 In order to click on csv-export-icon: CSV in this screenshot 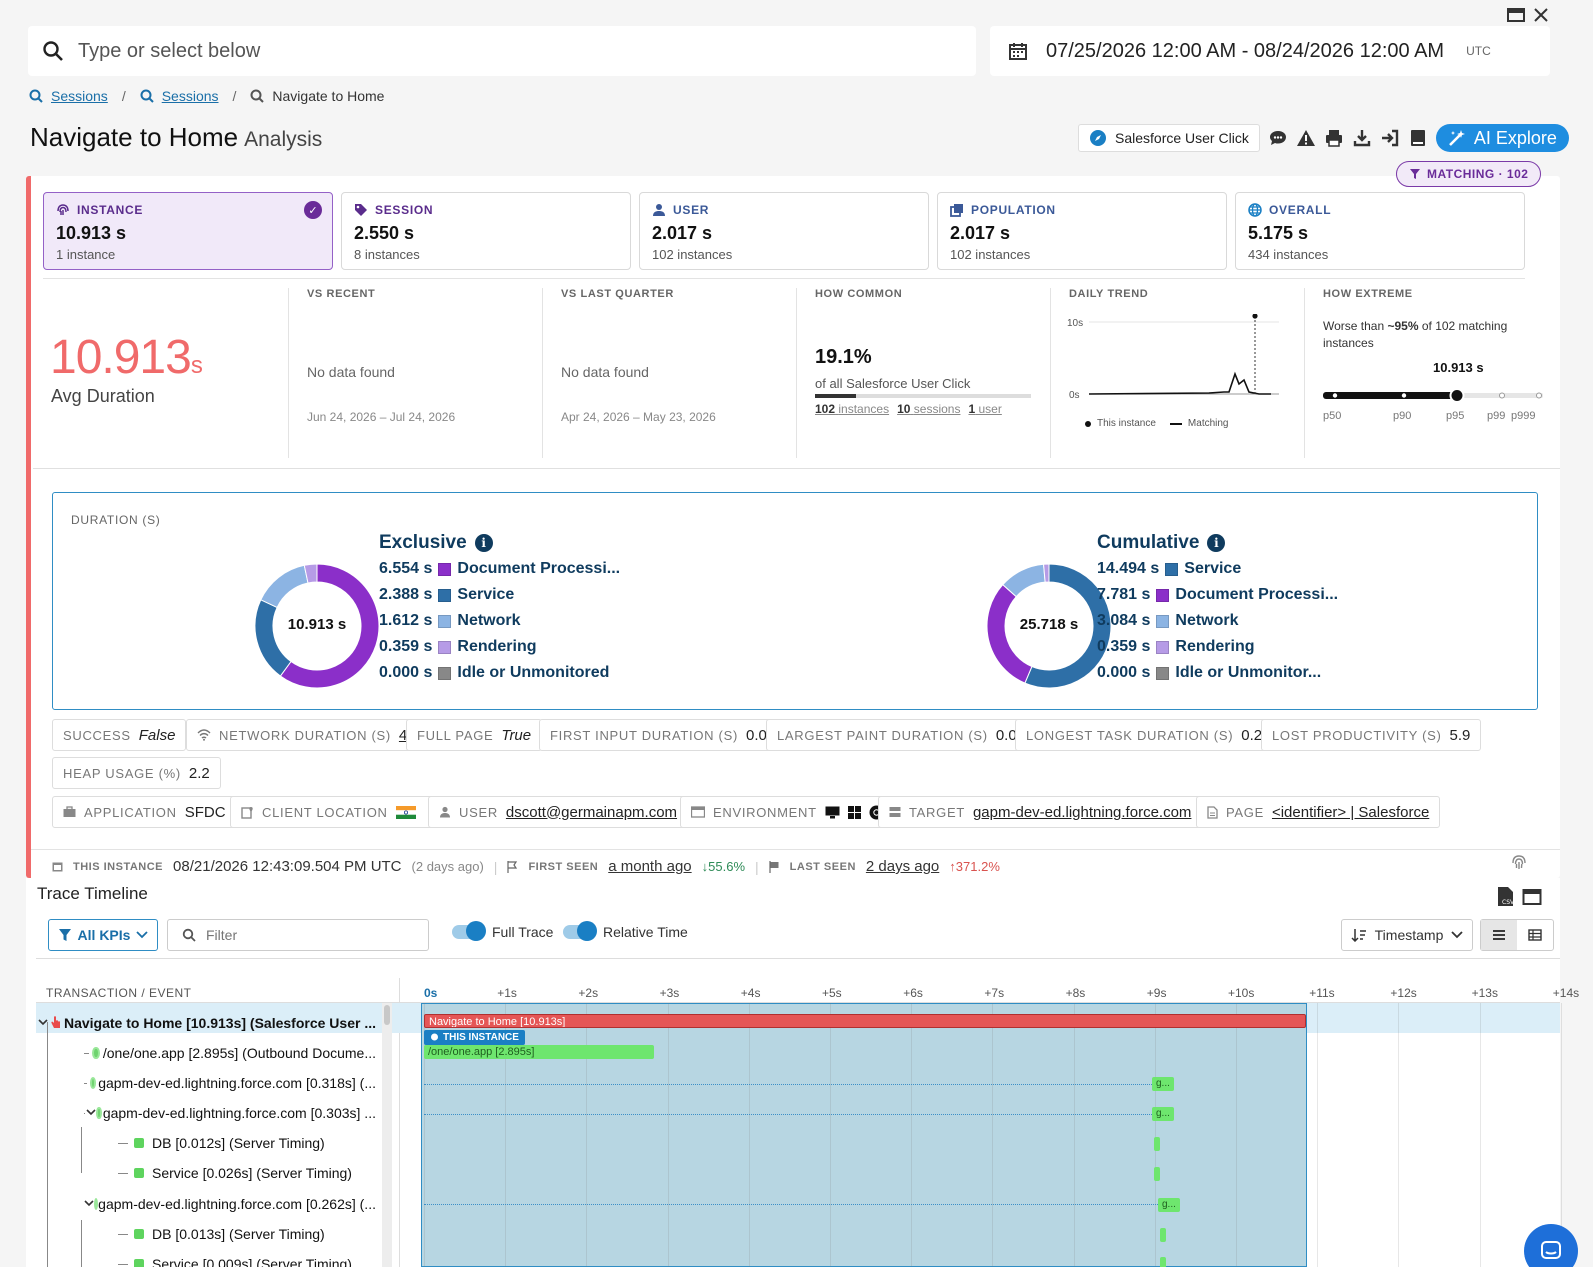, I will do `click(1506, 897)`.